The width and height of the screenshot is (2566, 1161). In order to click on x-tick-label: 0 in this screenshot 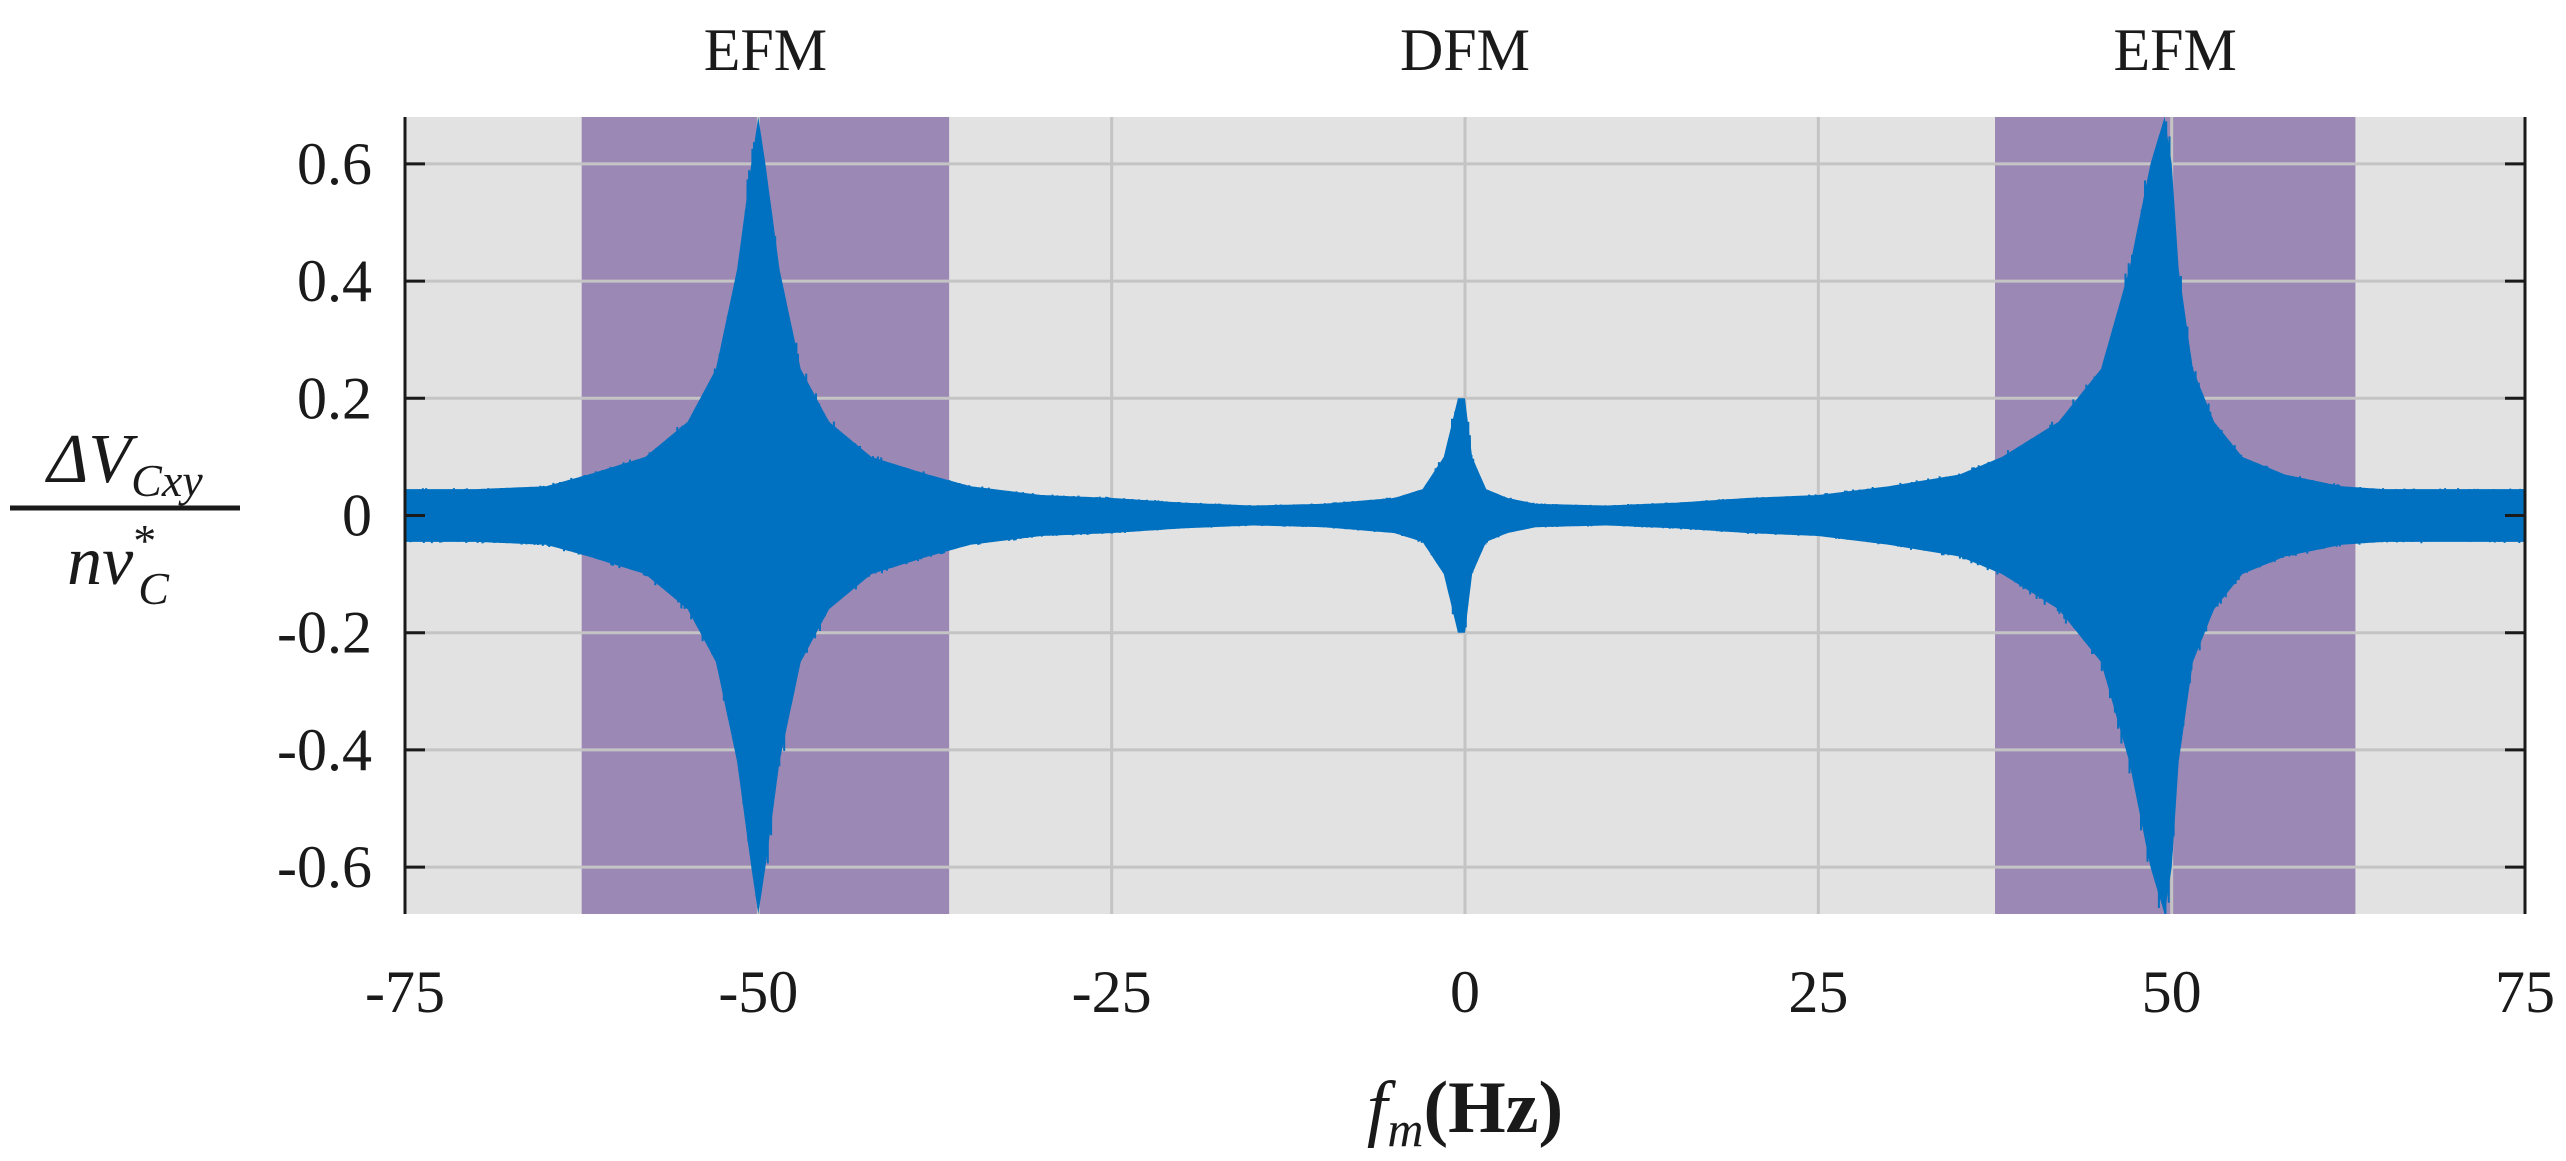, I will do `click(1465, 992)`.